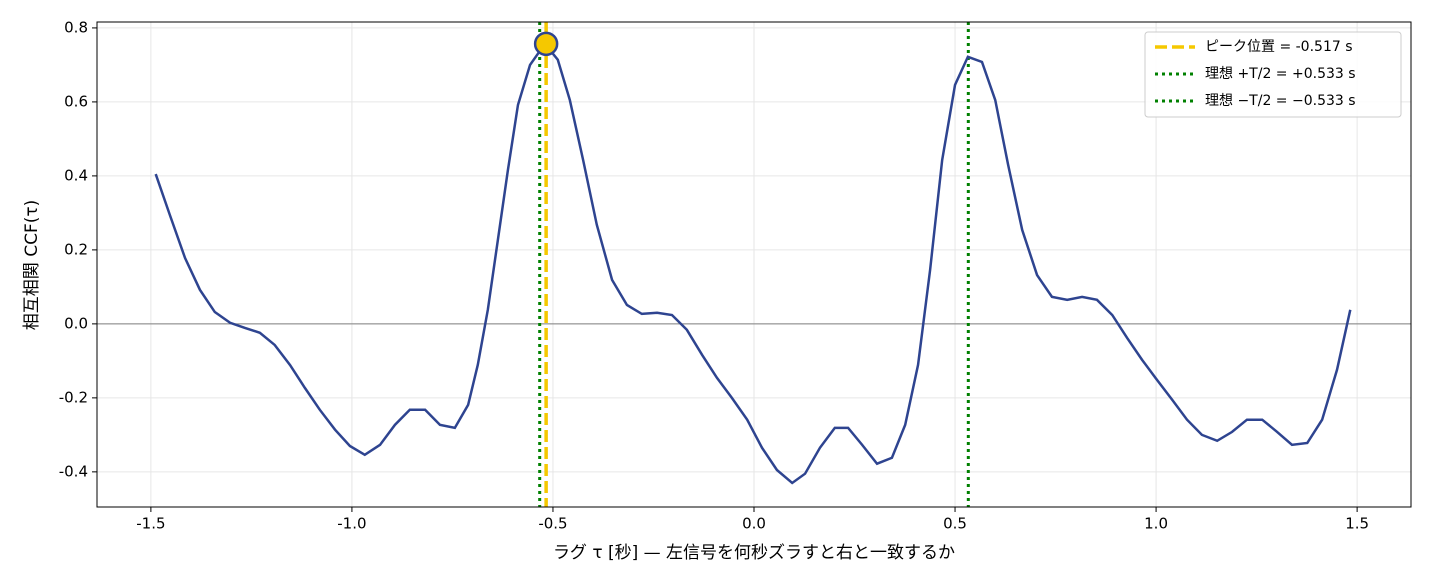  Describe the element at coordinates (1156, 524) in the screenshot. I see `x-tick-label: 1.0` at that location.